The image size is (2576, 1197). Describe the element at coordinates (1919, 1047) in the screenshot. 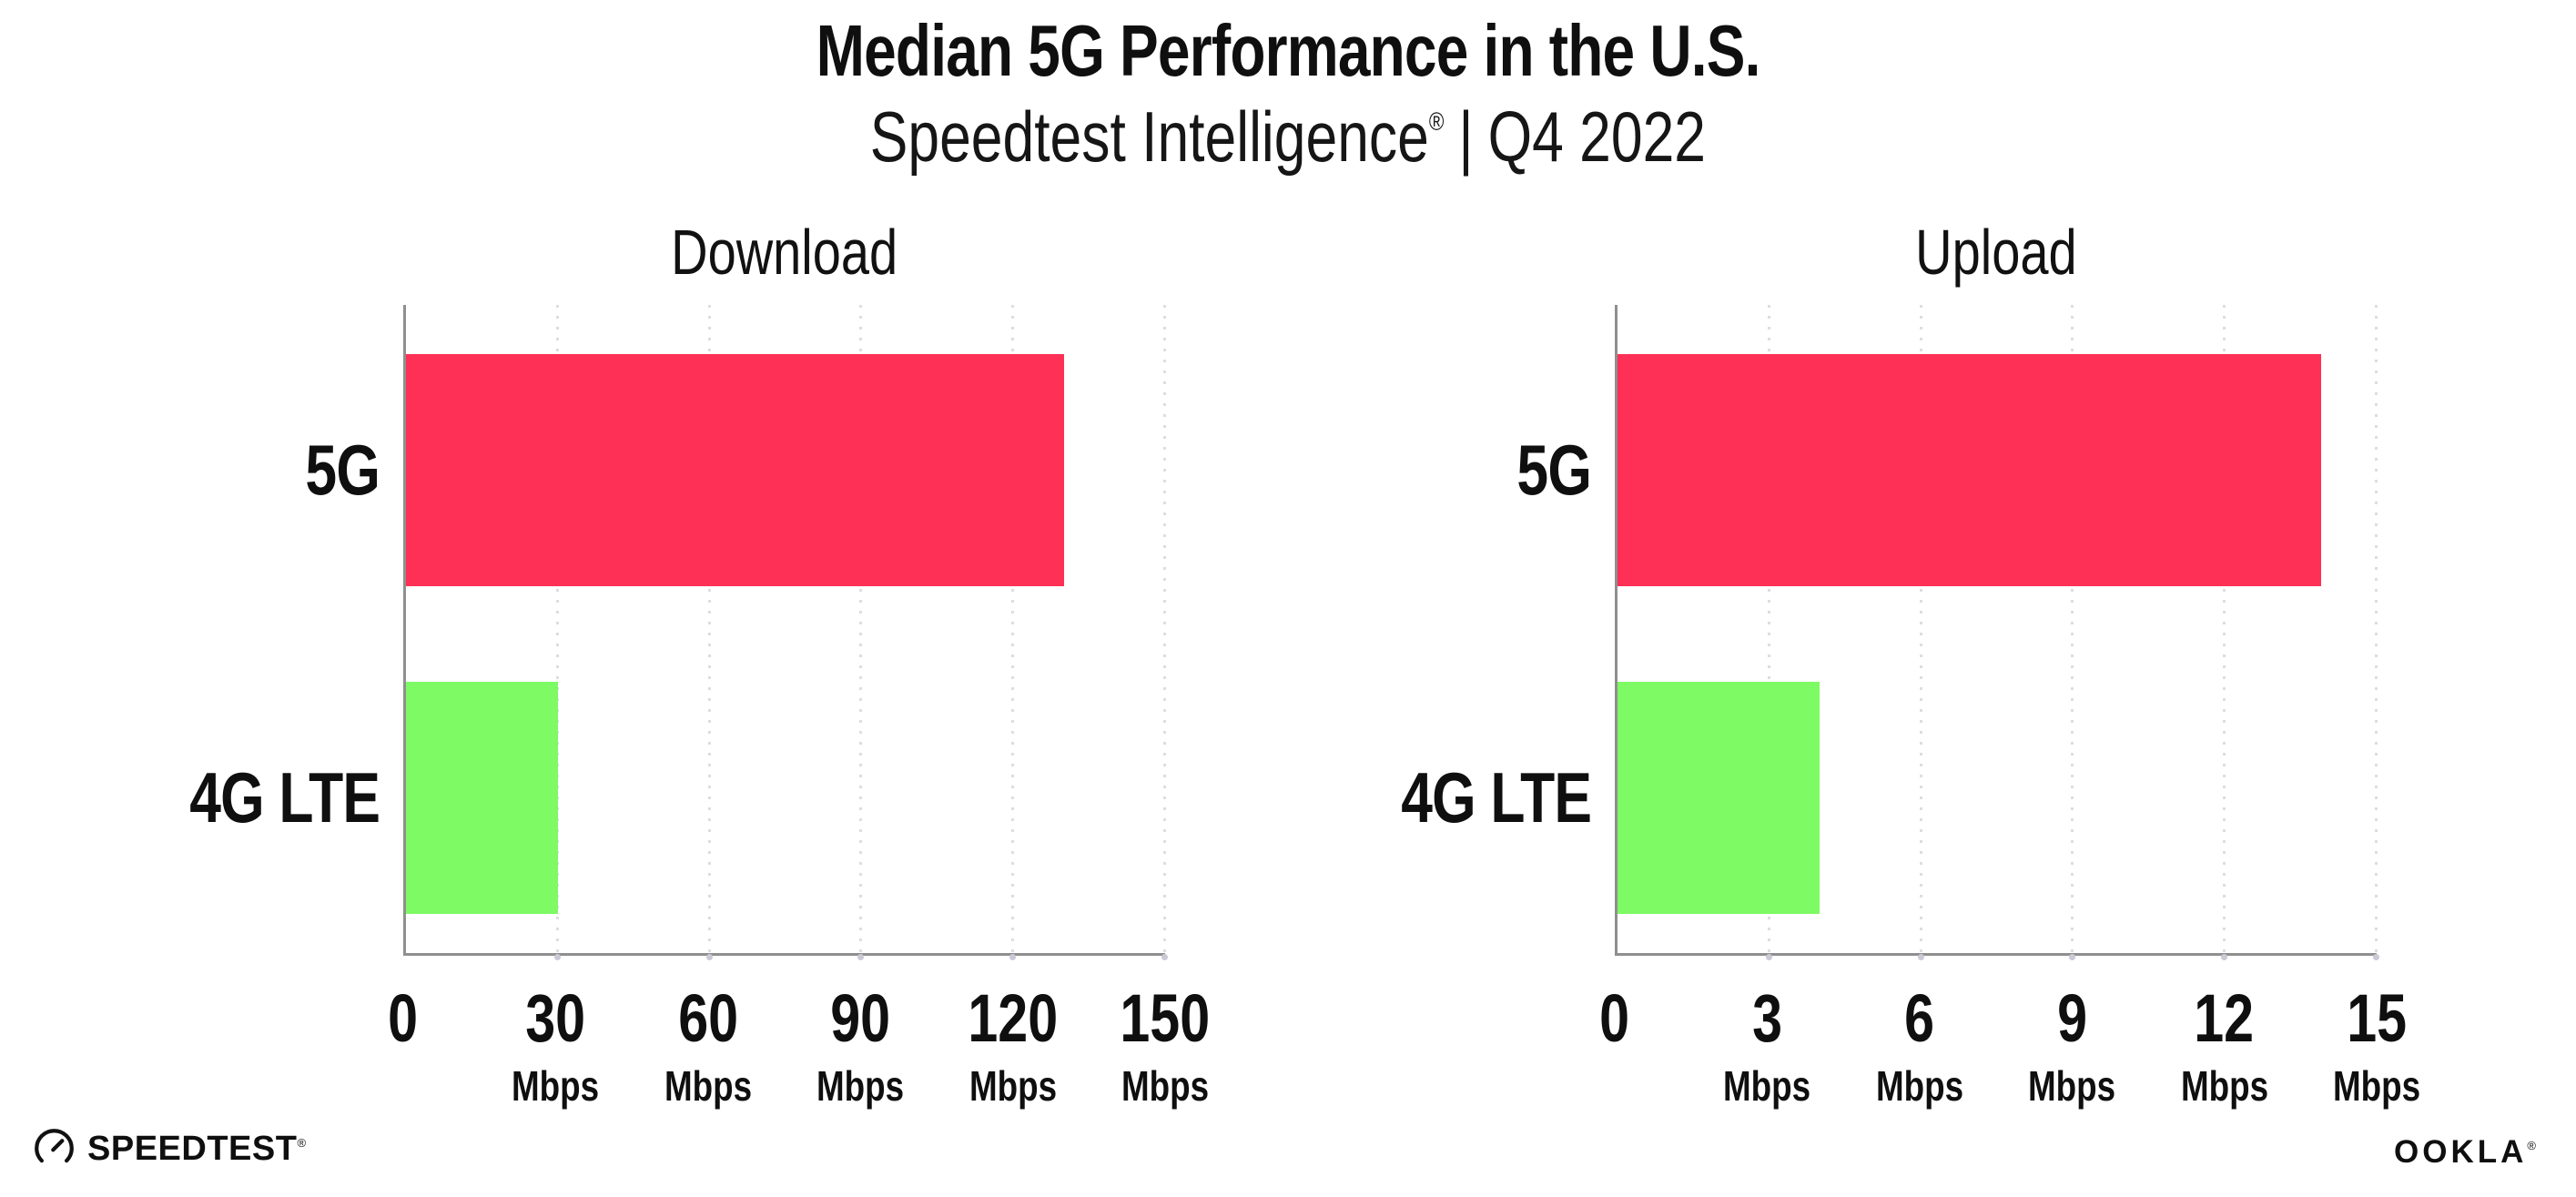

I see `x-tick-label: 6 Mbps` at that location.